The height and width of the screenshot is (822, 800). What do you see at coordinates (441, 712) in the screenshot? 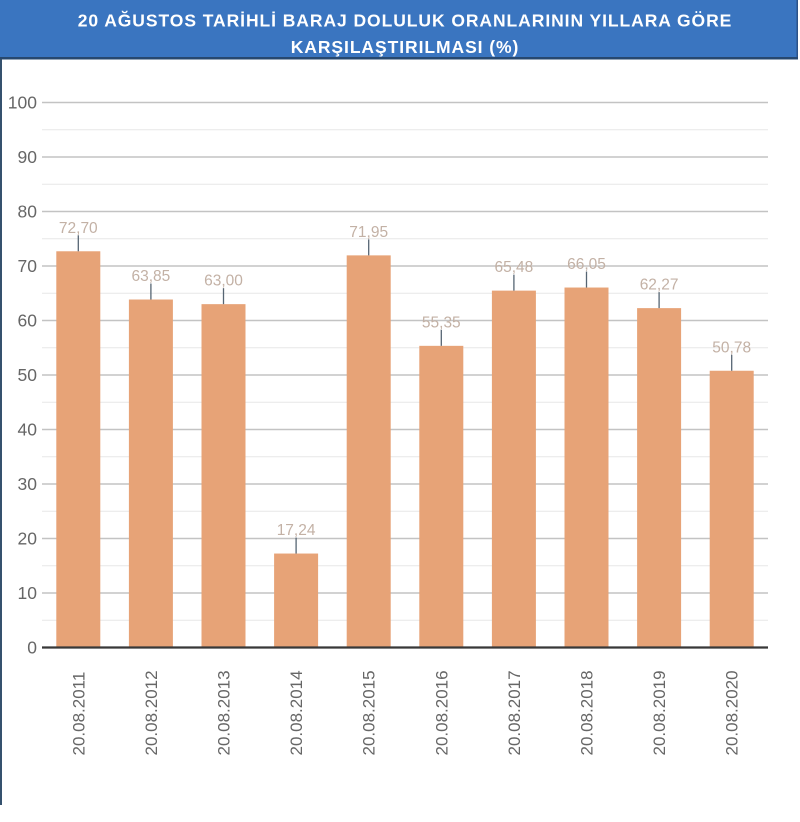
I see `svg-text: 20.08.2016` at bounding box center [441, 712].